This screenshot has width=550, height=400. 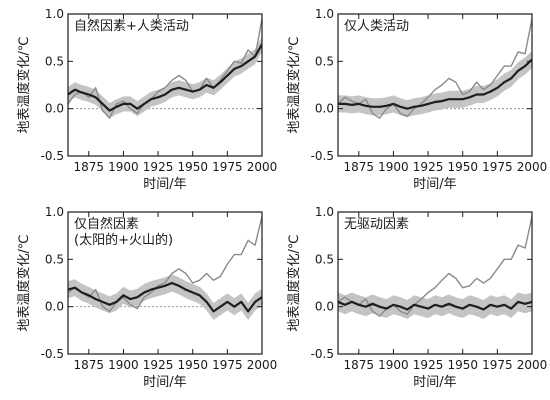 What do you see at coordinates (106, 224) in the screenshot?
I see `panel-title: 仅自然因素` at bounding box center [106, 224].